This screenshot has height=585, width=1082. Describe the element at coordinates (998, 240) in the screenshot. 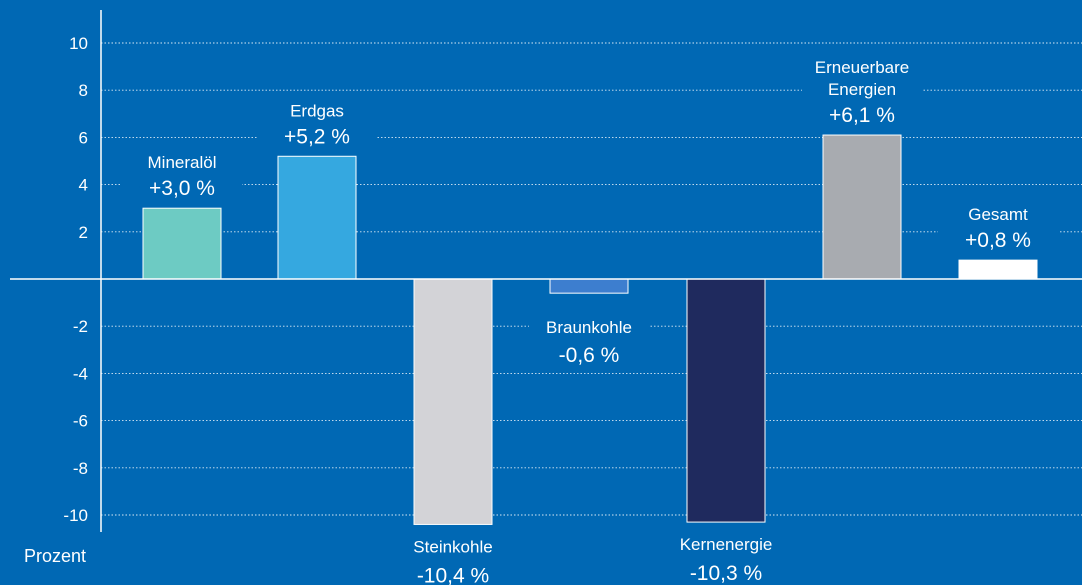

I see `value-label: +0,8 %` at that location.